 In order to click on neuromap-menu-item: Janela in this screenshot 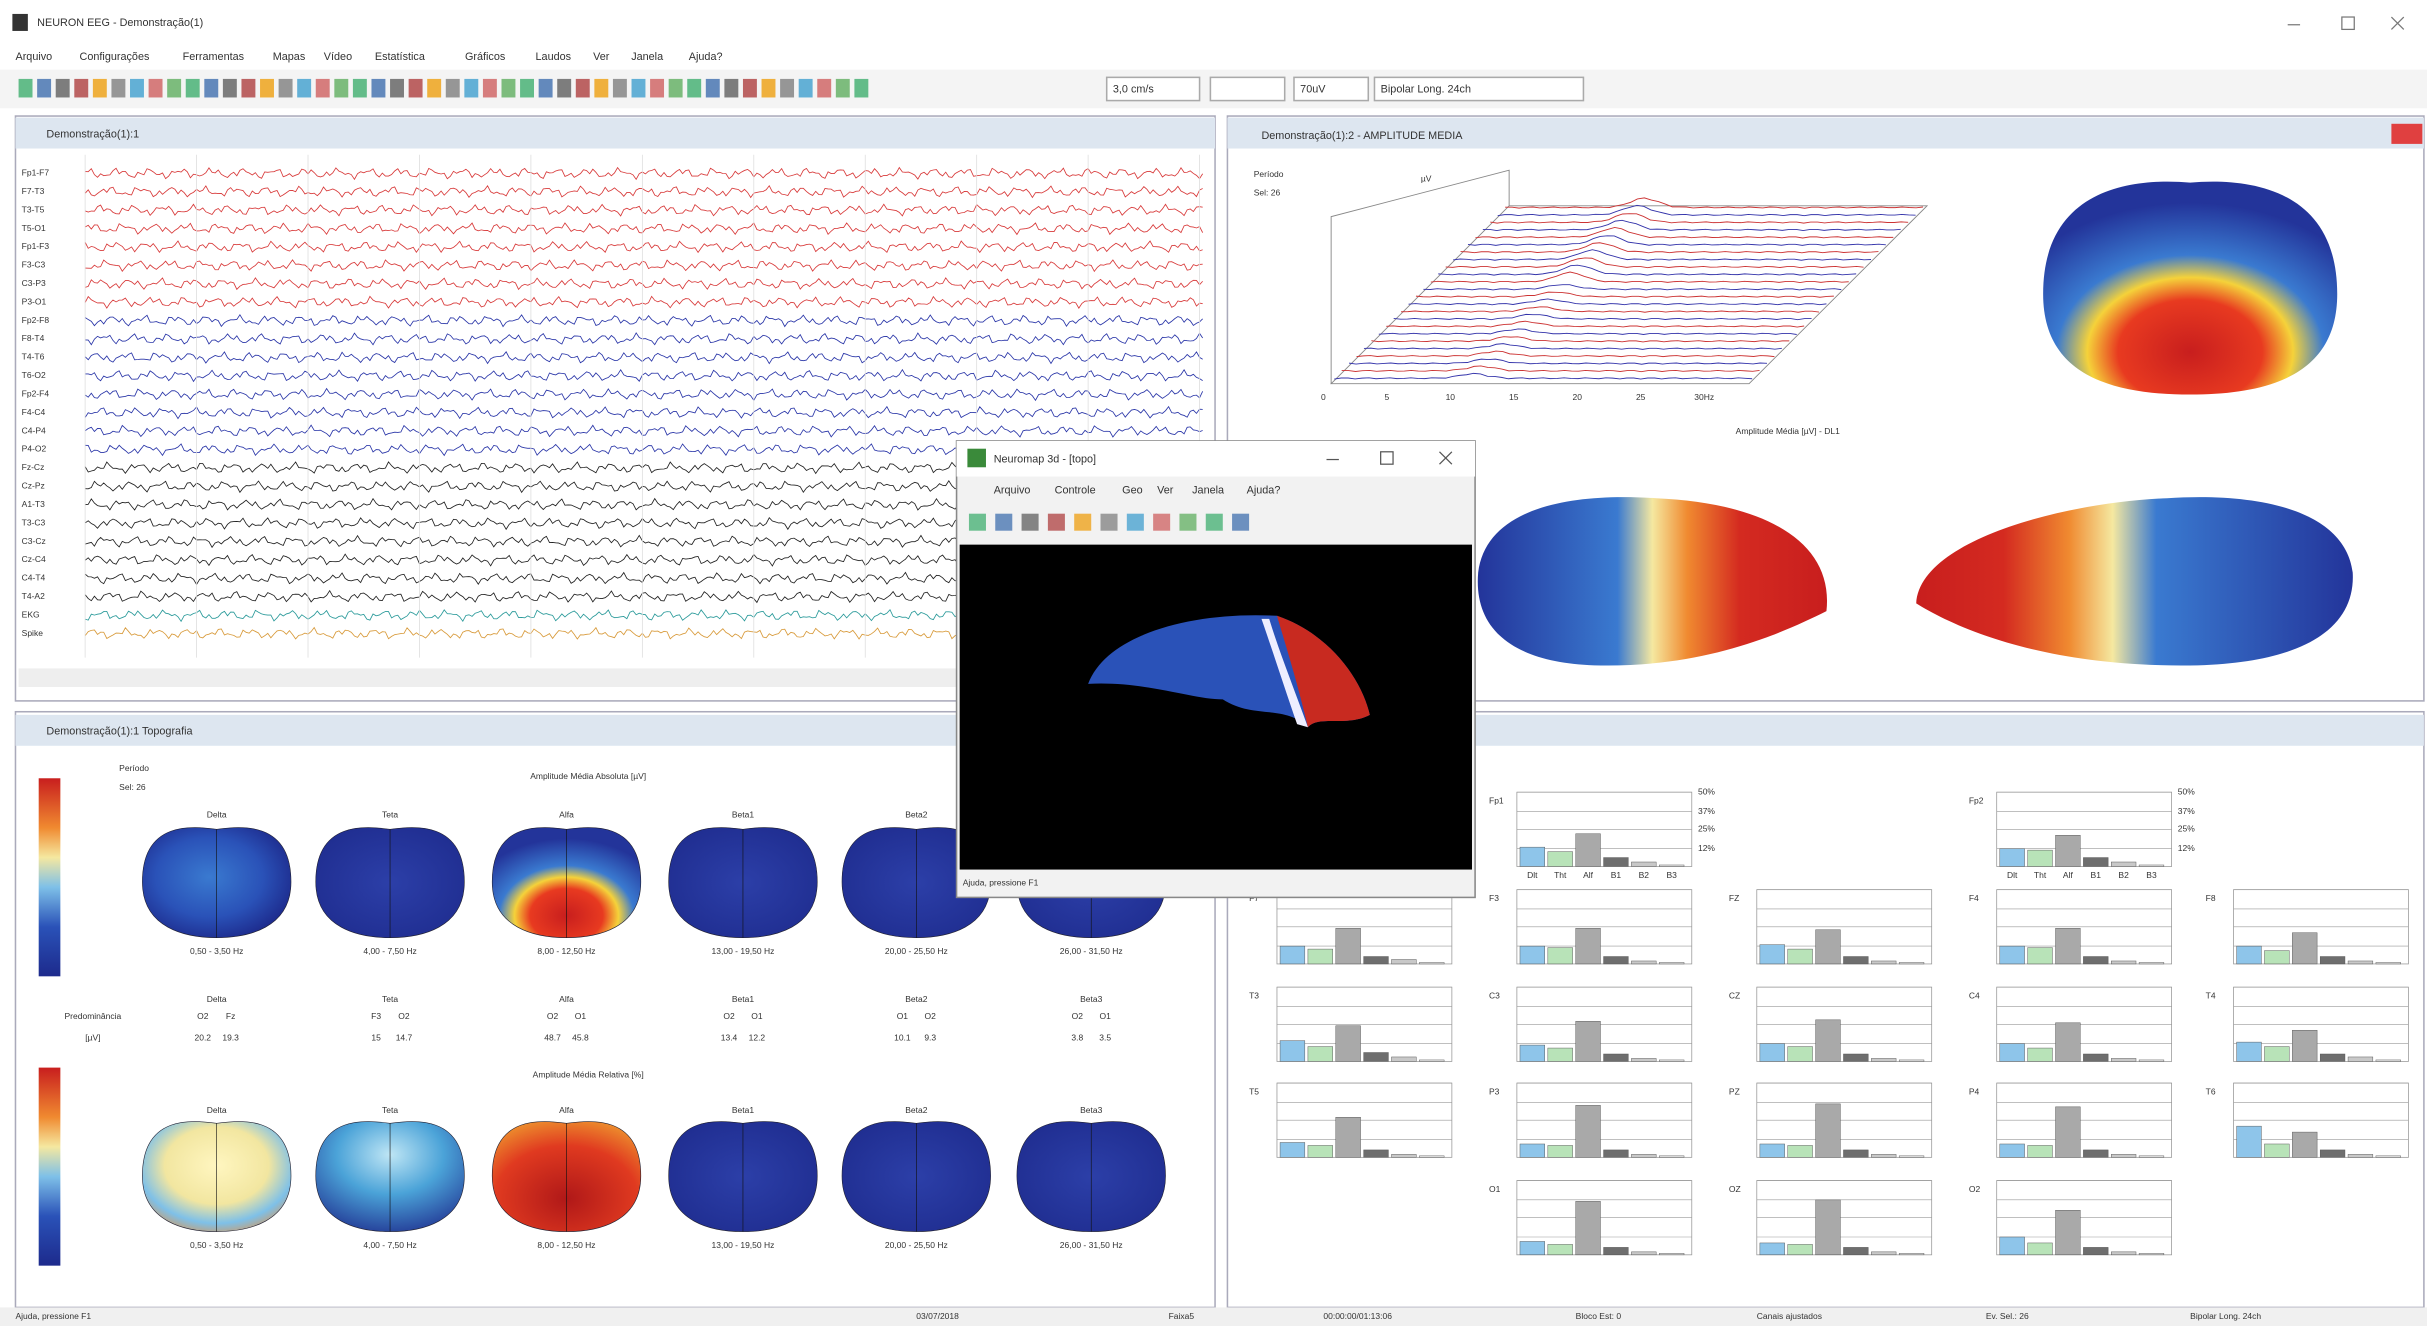, I will do `click(1208, 490)`.